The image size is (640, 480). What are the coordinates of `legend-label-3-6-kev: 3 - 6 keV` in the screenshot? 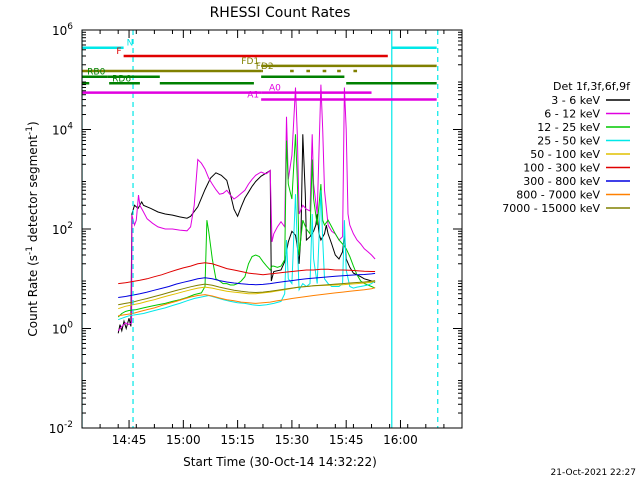 It's located at (575, 100).